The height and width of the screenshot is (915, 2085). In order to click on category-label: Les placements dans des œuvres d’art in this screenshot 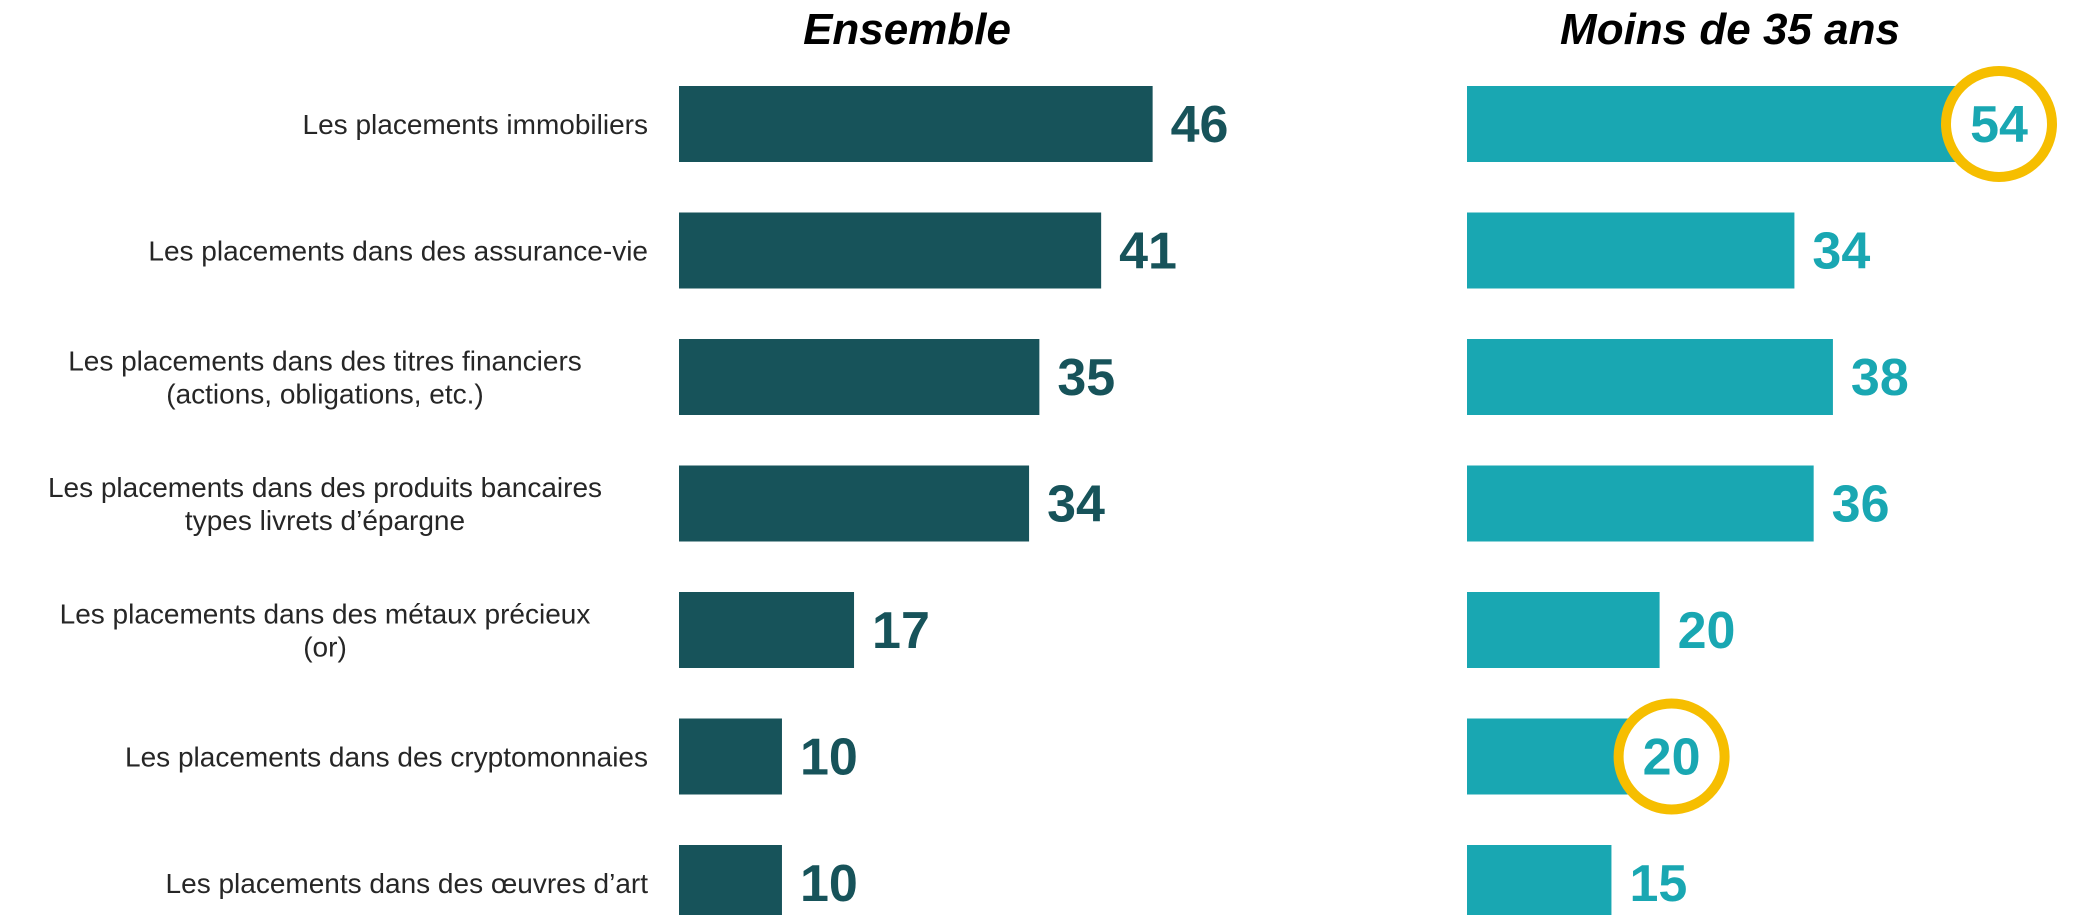, I will do `click(407, 883)`.